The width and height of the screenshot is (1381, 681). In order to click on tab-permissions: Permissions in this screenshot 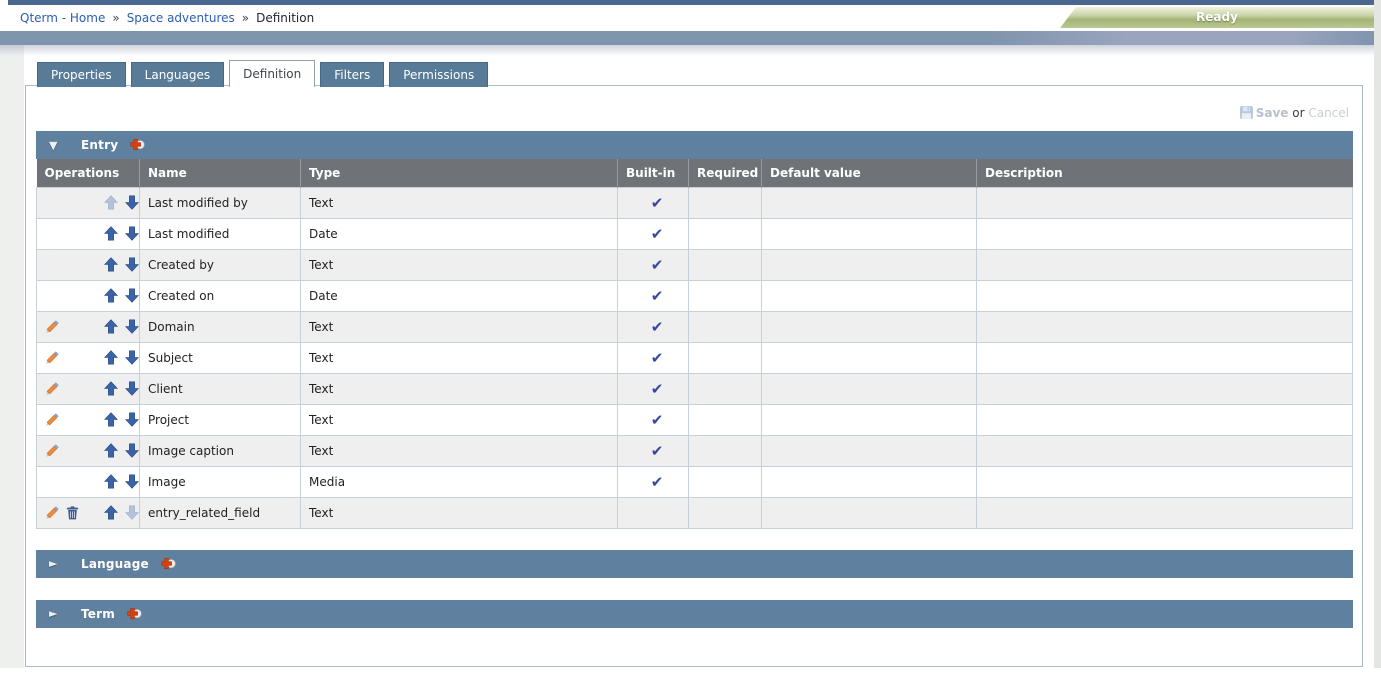, I will do `click(439, 74)`.